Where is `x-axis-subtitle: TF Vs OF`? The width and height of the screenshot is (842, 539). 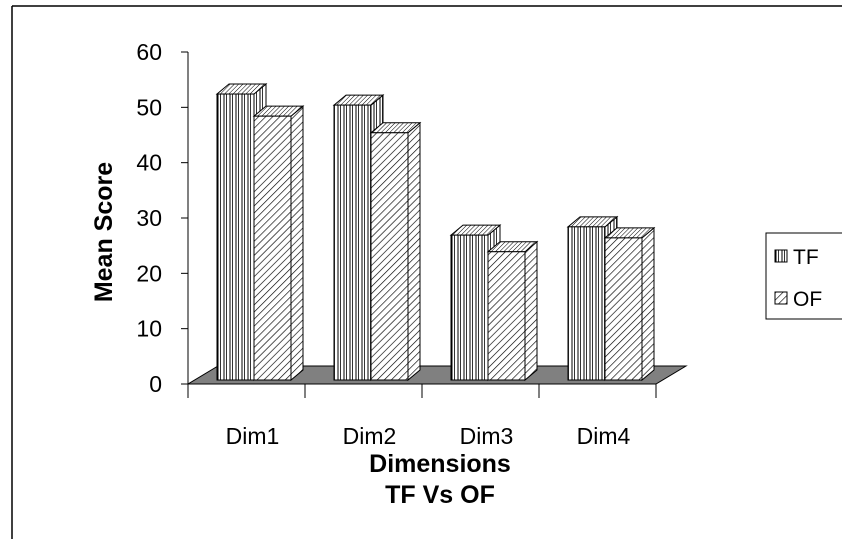 x-axis-subtitle: TF Vs OF is located at coordinates (440, 495).